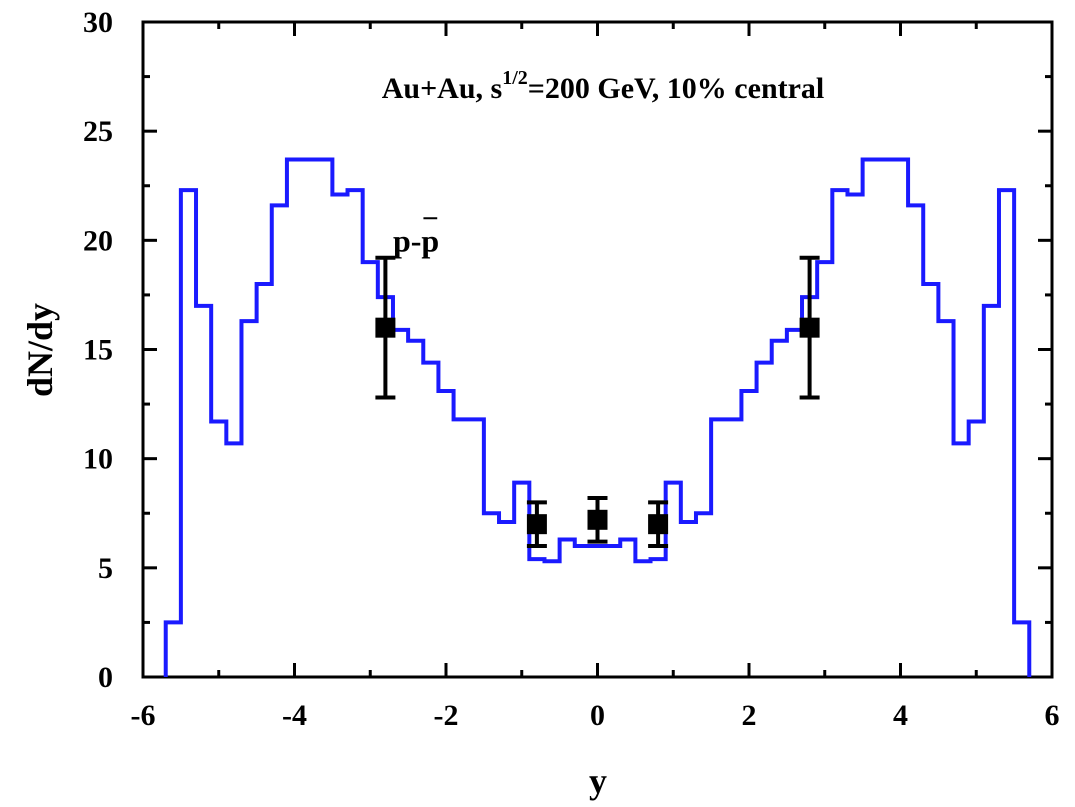 Image resolution: width=1075 pixels, height=807 pixels. I want to click on plot-title: Au+Au, s1/2=200 GeV, 10% central, so click(603, 86).